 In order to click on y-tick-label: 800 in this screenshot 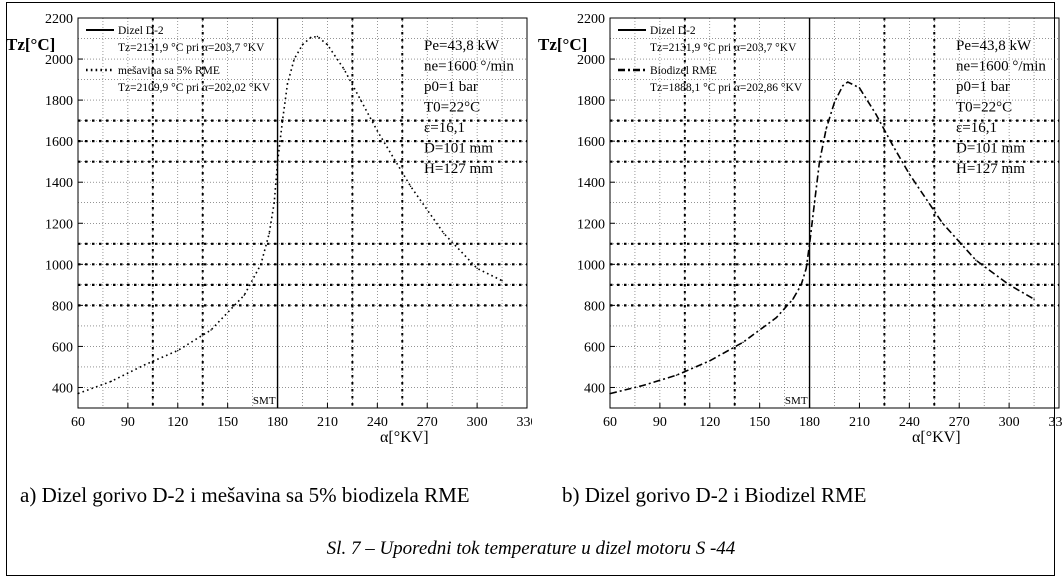, I will do `click(594, 306)`.